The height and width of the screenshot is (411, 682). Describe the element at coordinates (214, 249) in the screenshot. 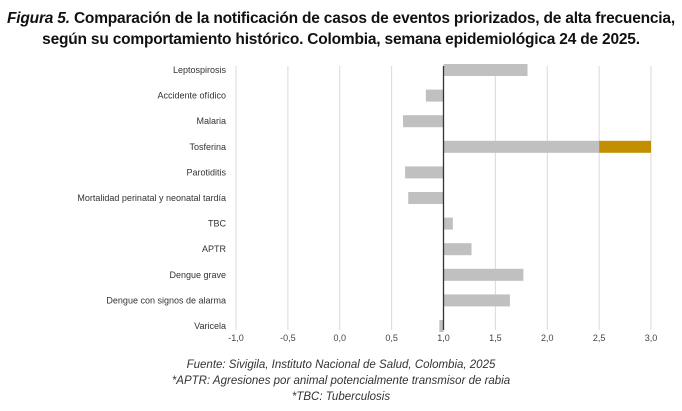

I see `category-label: APTR` at that location.